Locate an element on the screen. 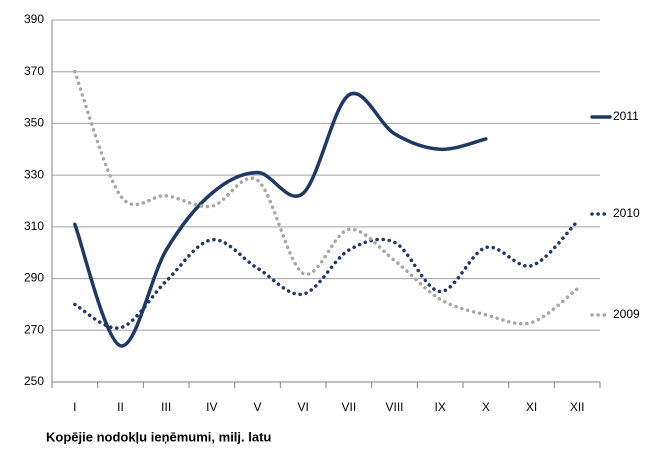 The width and height of the screenshot is (656, 453). legend-label: 2009 is located at coordinates (626, 314).